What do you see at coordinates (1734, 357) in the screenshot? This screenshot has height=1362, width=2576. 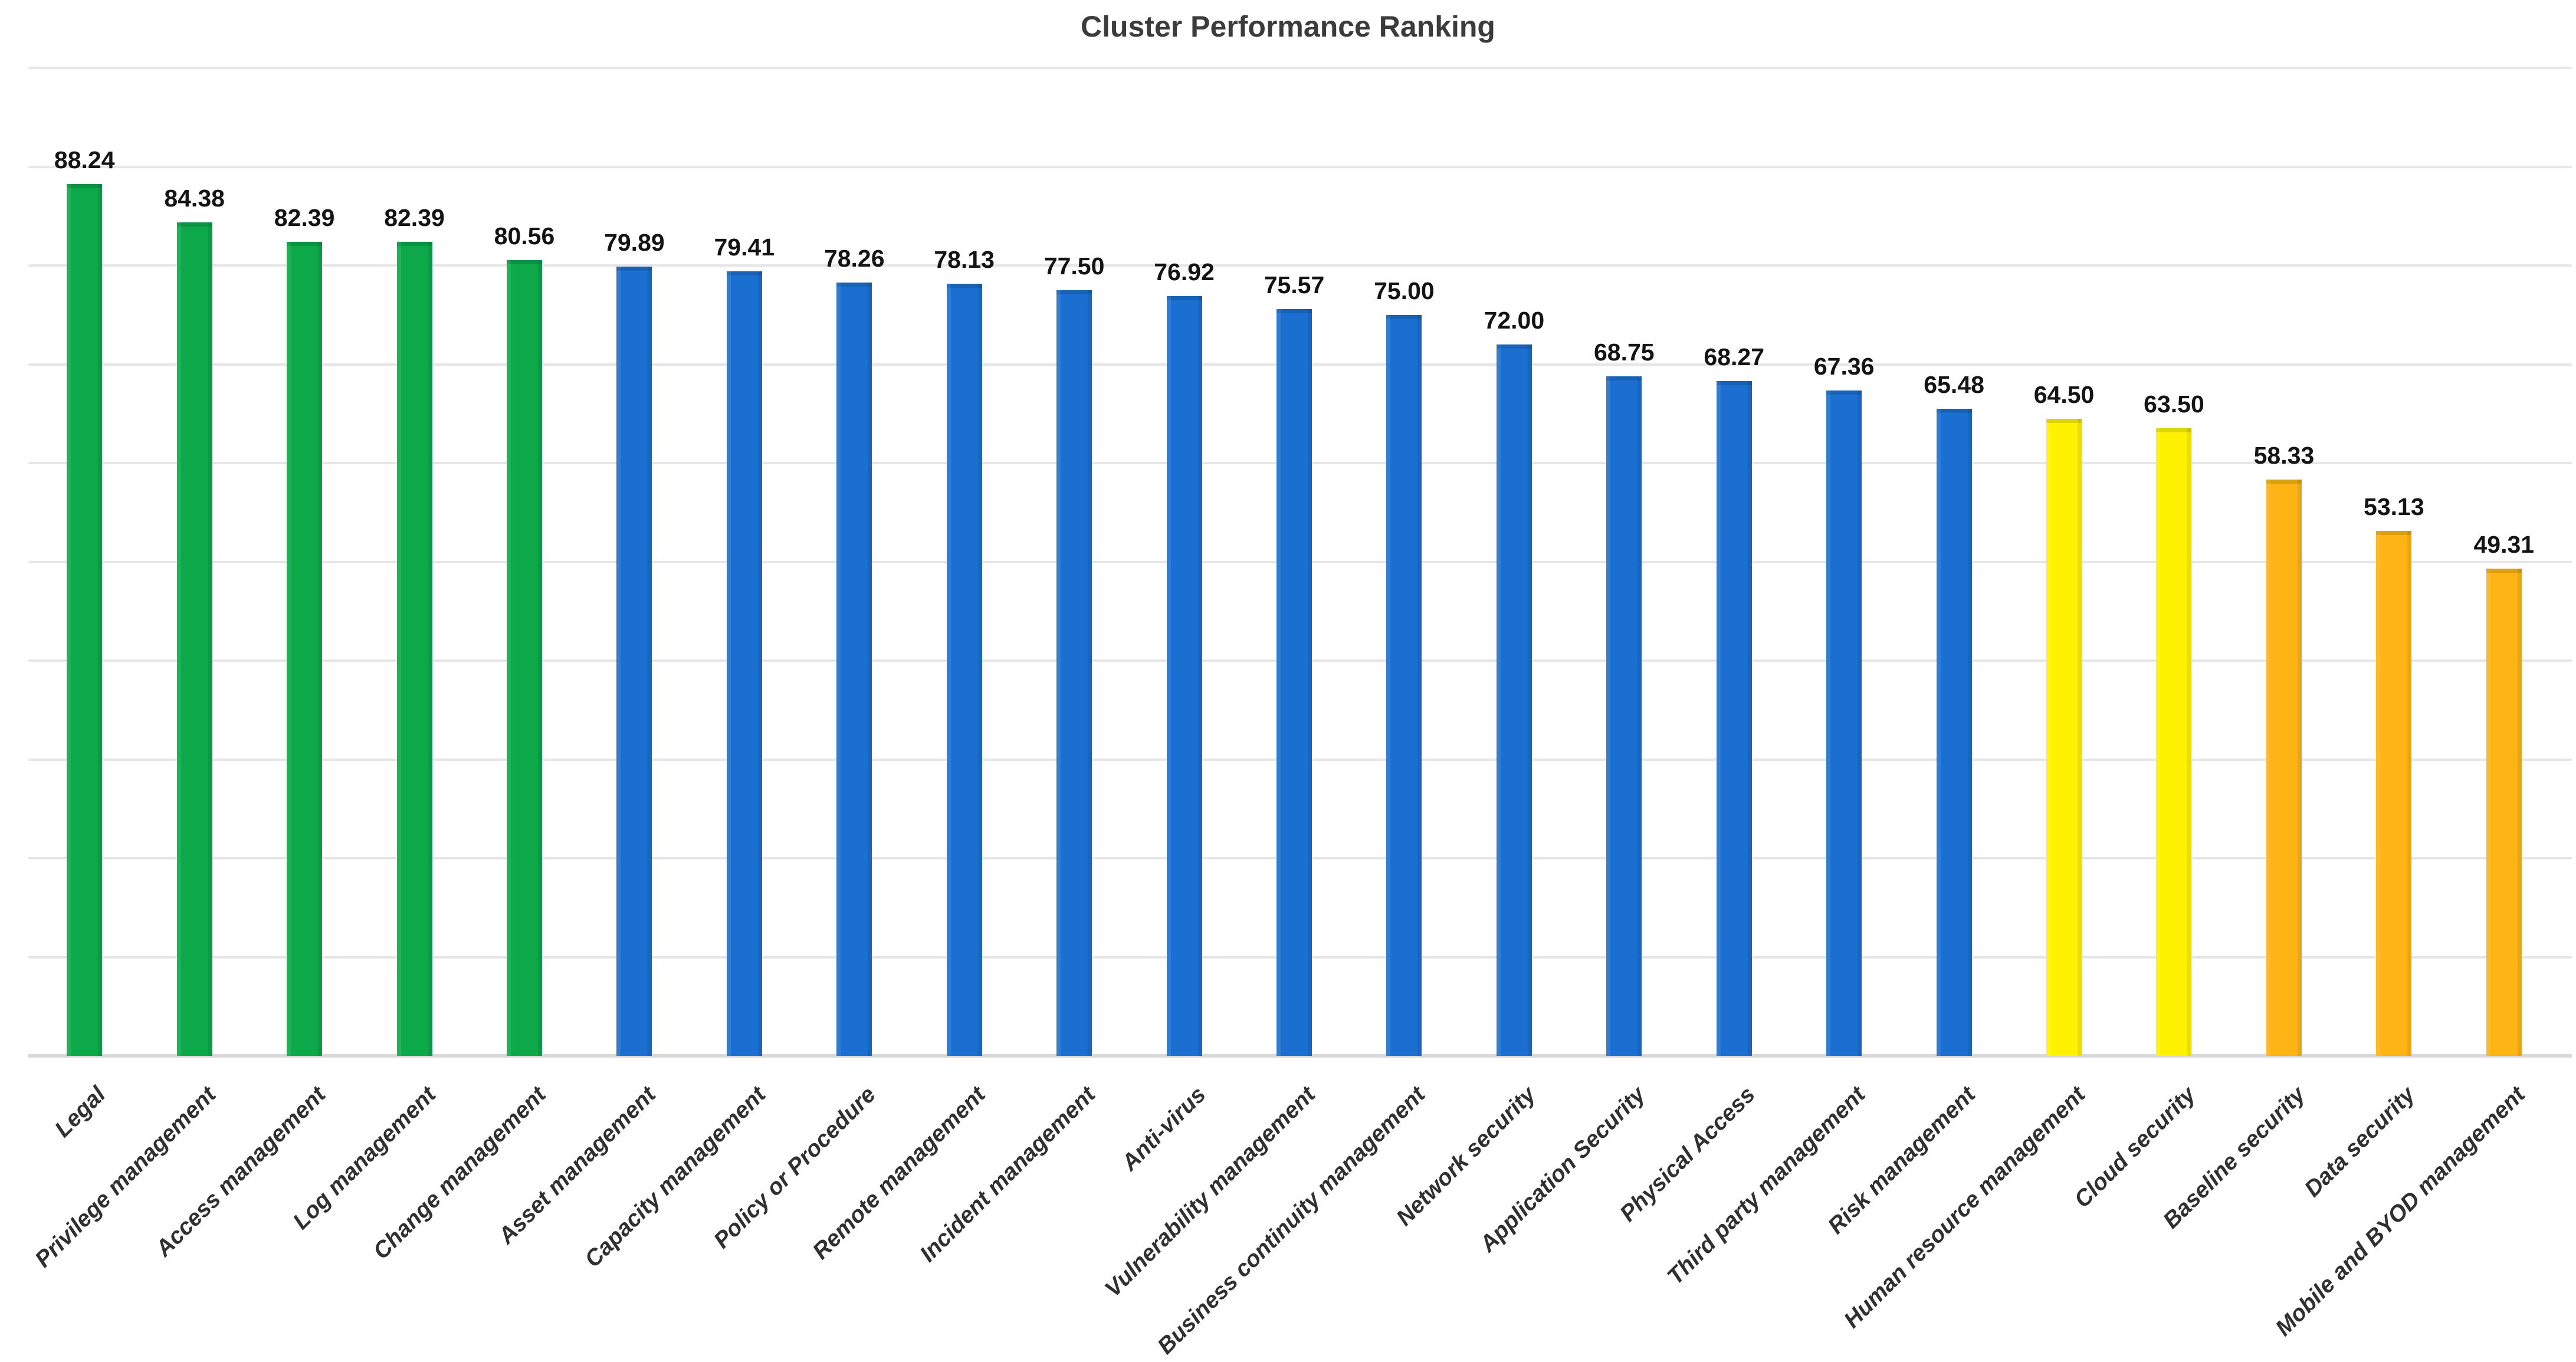 I see `bar-value-label: 68.27` at bounding box center [1734, 357].